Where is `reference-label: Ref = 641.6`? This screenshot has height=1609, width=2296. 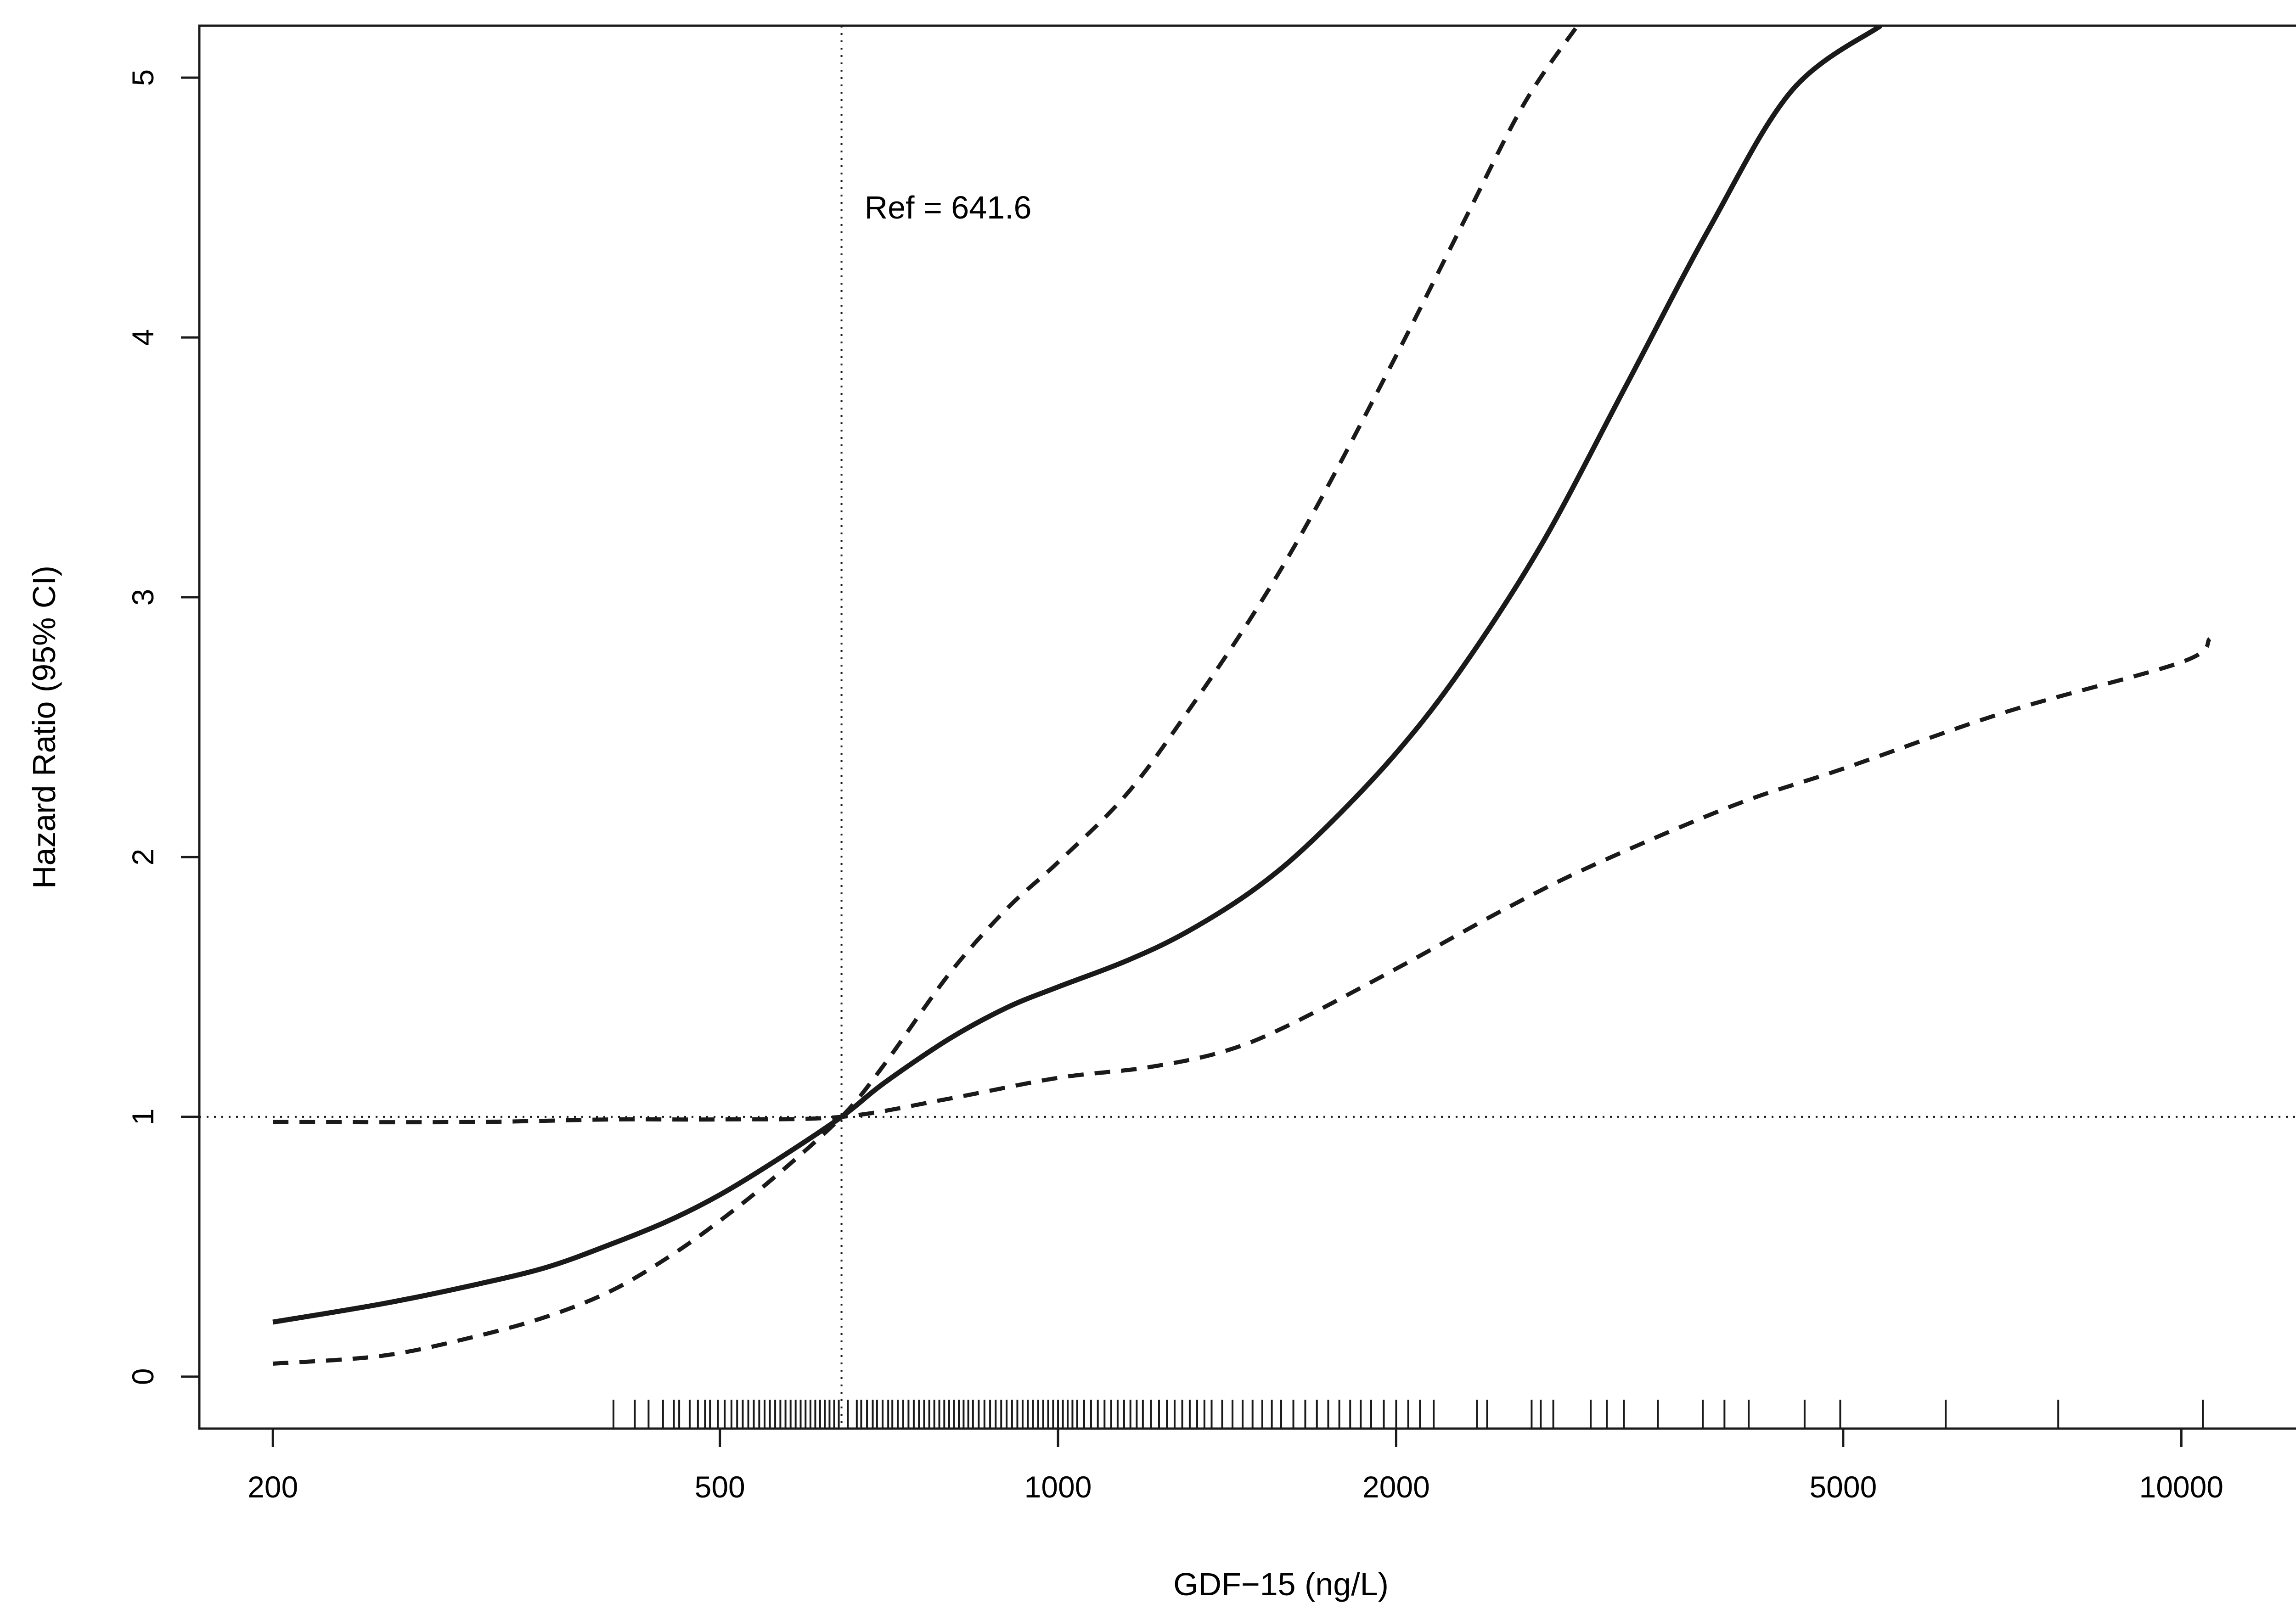
reference-label: Ref = 641.6 is located at coordinates (948, 208).